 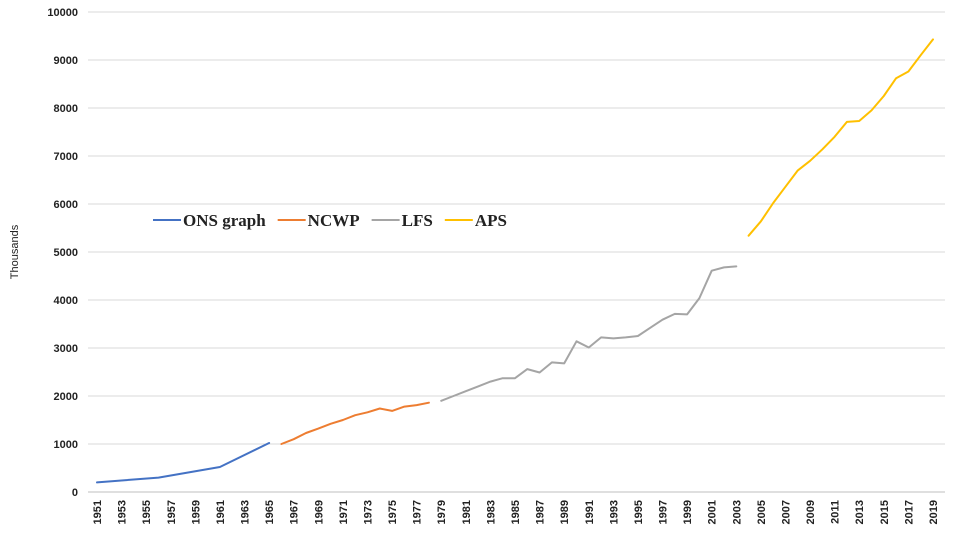 I want to click on x-tick-label: 1959, so click(x=196, y=512).